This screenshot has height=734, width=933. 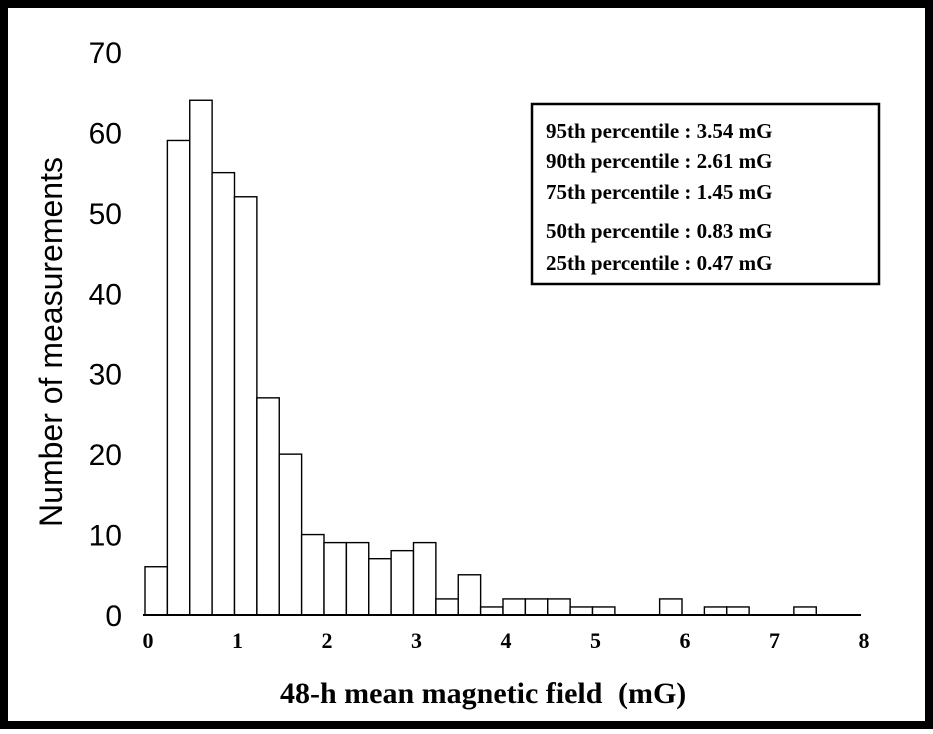 What do you see at coordinates (774, 640) in the screenshot?
I see `x-tick-label: 7` at bounding box center [774, 640].